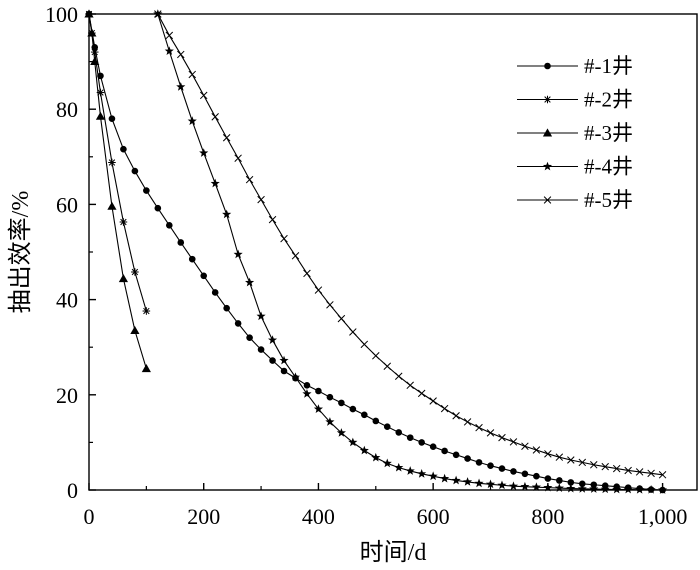 This screenshot has width=700, height=570. What do you see at coordinates (67, 204) in the screenshot?
I see `y-tick-label: 60` at bounding box center [67, 204].